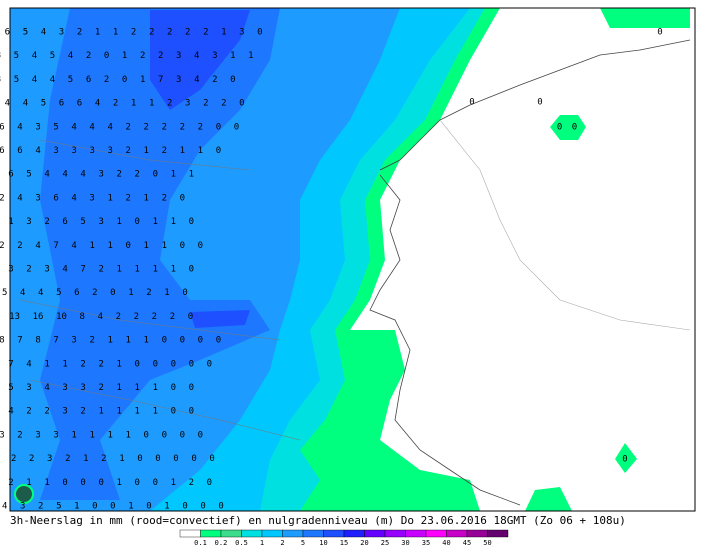 This screenshot has width=705, height=550. Describe the element at coordinates (446, 542) in the screenshot. I see `legend-label: 40` at that location.